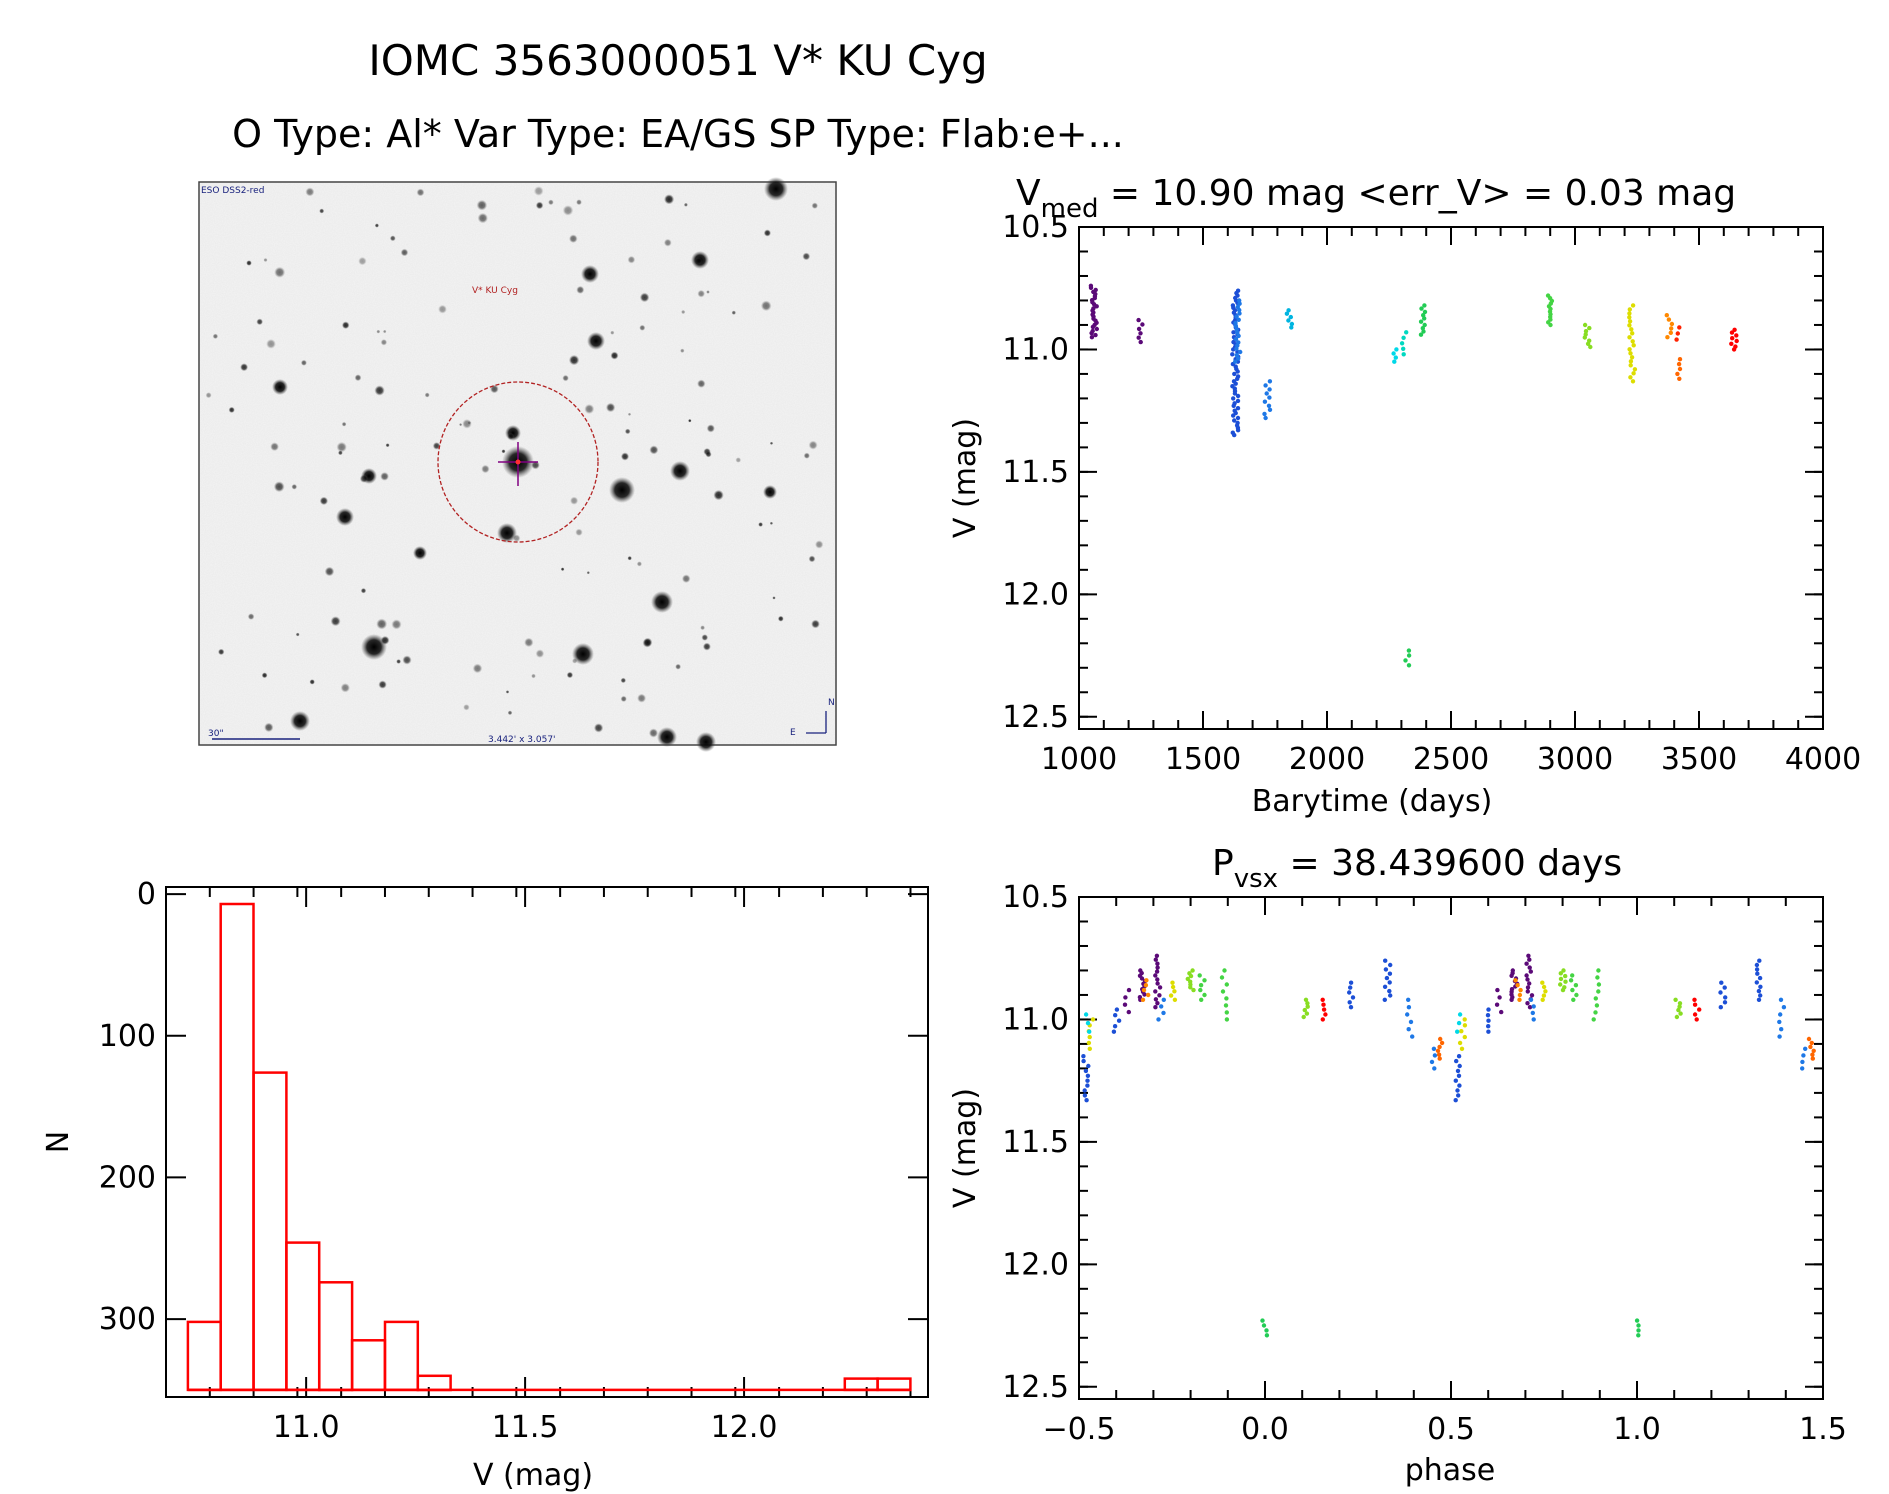 This screenshot has width=1889, height=1494. What do you see at coordinates (525, 1427) in the screenshot?
I see `histogram-xtick-label: 11.5` at bounding box center [525, 1427].